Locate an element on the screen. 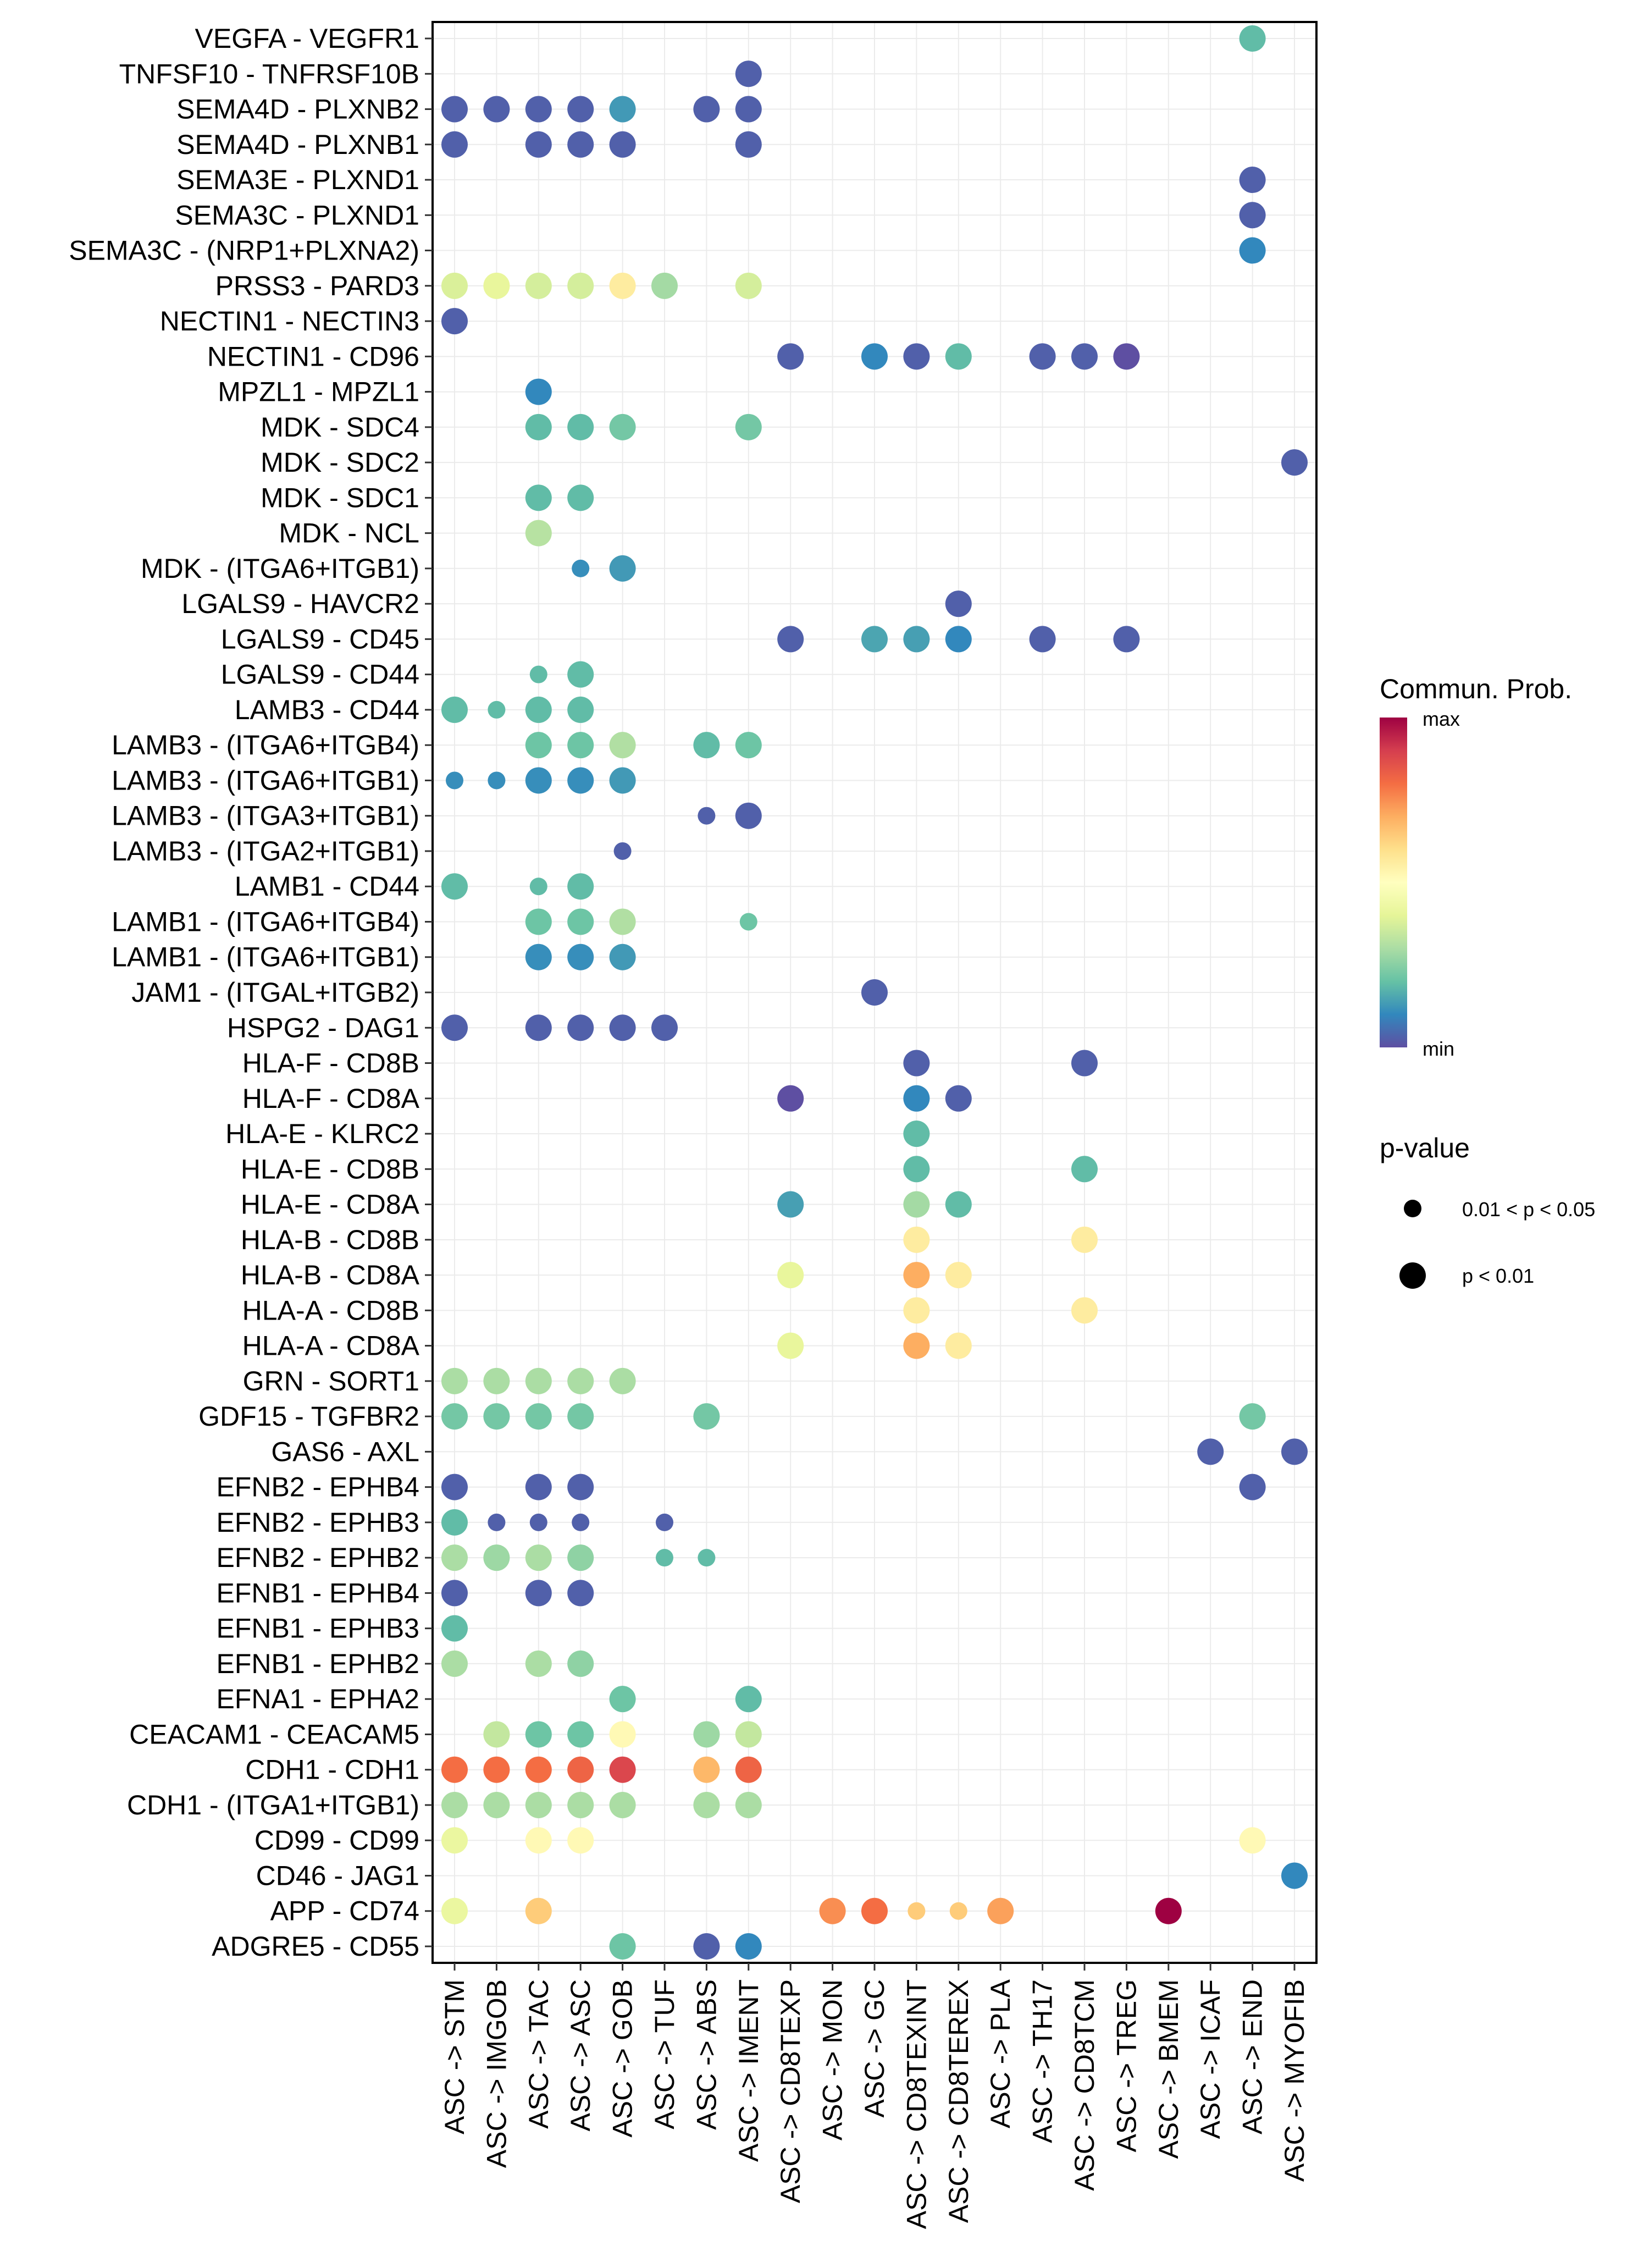  y-tick-label: HLA-F - CD8A is located at coordinates (331, 1099).